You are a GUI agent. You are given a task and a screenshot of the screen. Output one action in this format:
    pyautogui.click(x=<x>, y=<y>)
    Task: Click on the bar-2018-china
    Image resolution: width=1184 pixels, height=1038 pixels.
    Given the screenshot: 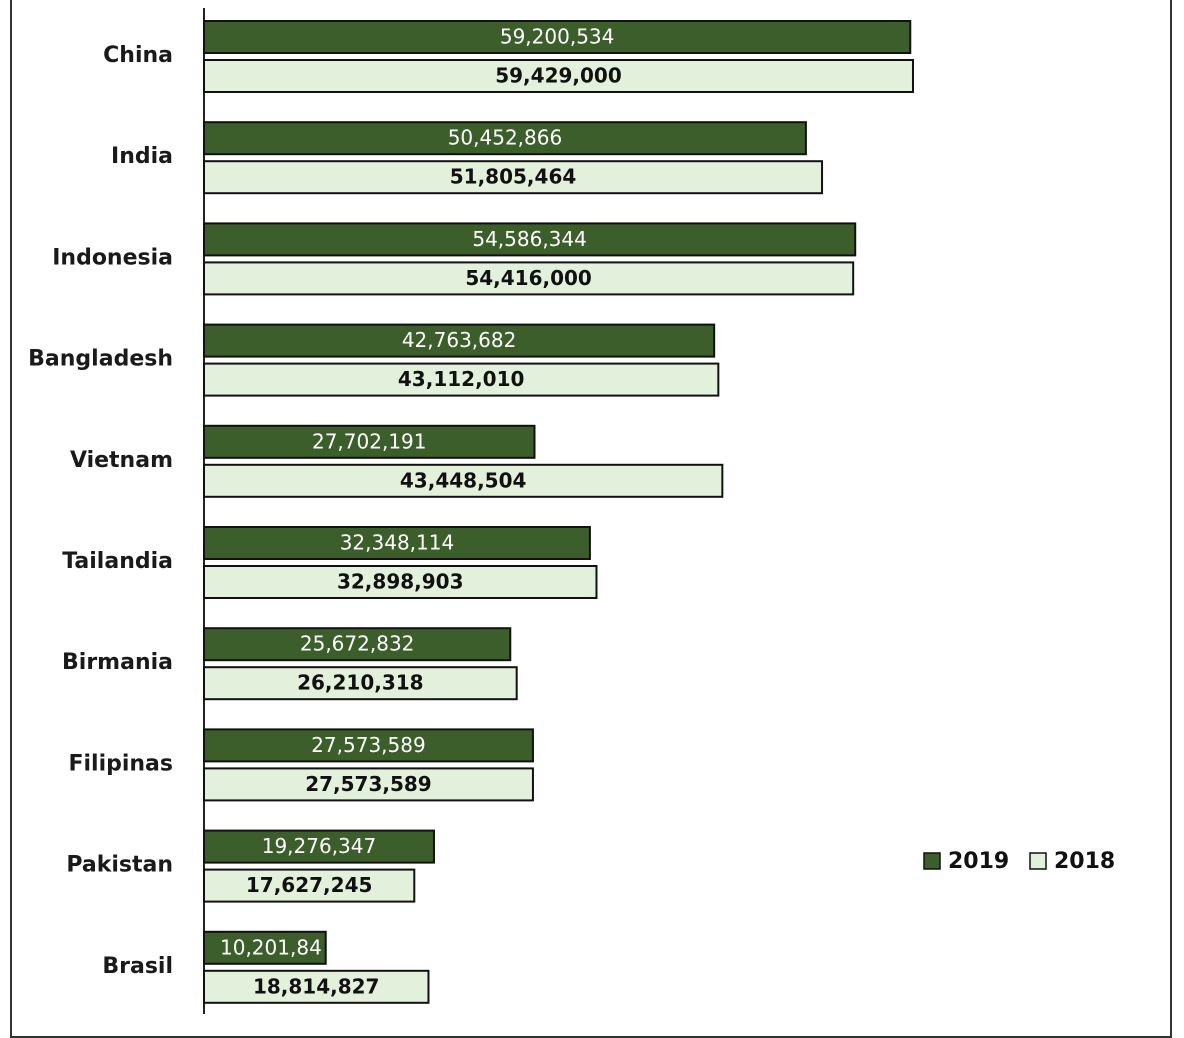 What is the action you would take?
    pyautogui.click(x=558, y=76)
    